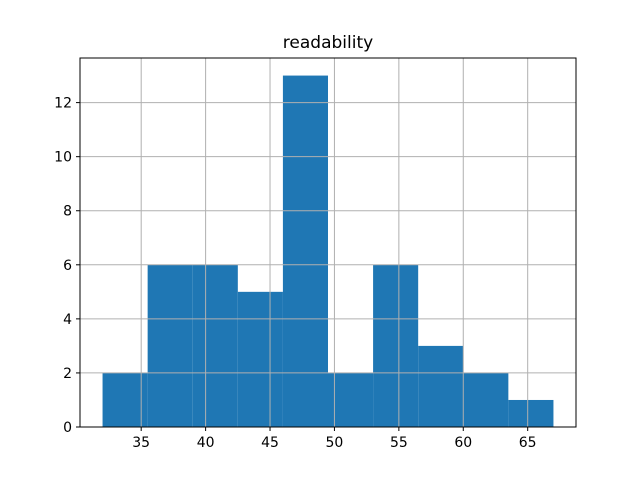  I want to click on y-tick-label: 8, so click(67, 212).